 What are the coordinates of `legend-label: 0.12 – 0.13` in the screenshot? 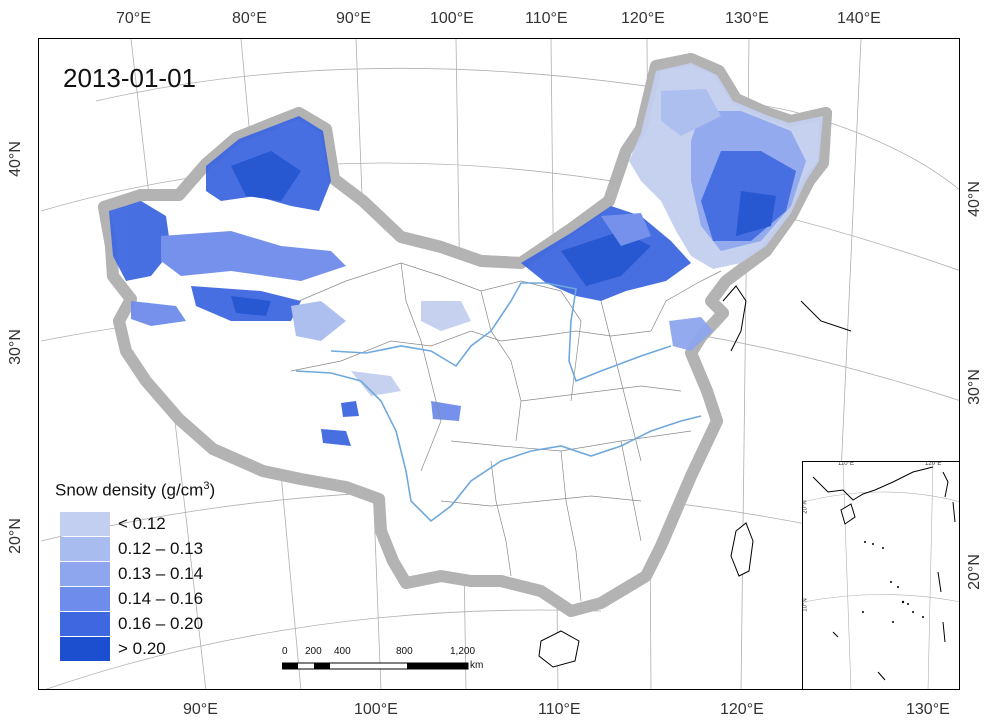 It's located at (161, 548).